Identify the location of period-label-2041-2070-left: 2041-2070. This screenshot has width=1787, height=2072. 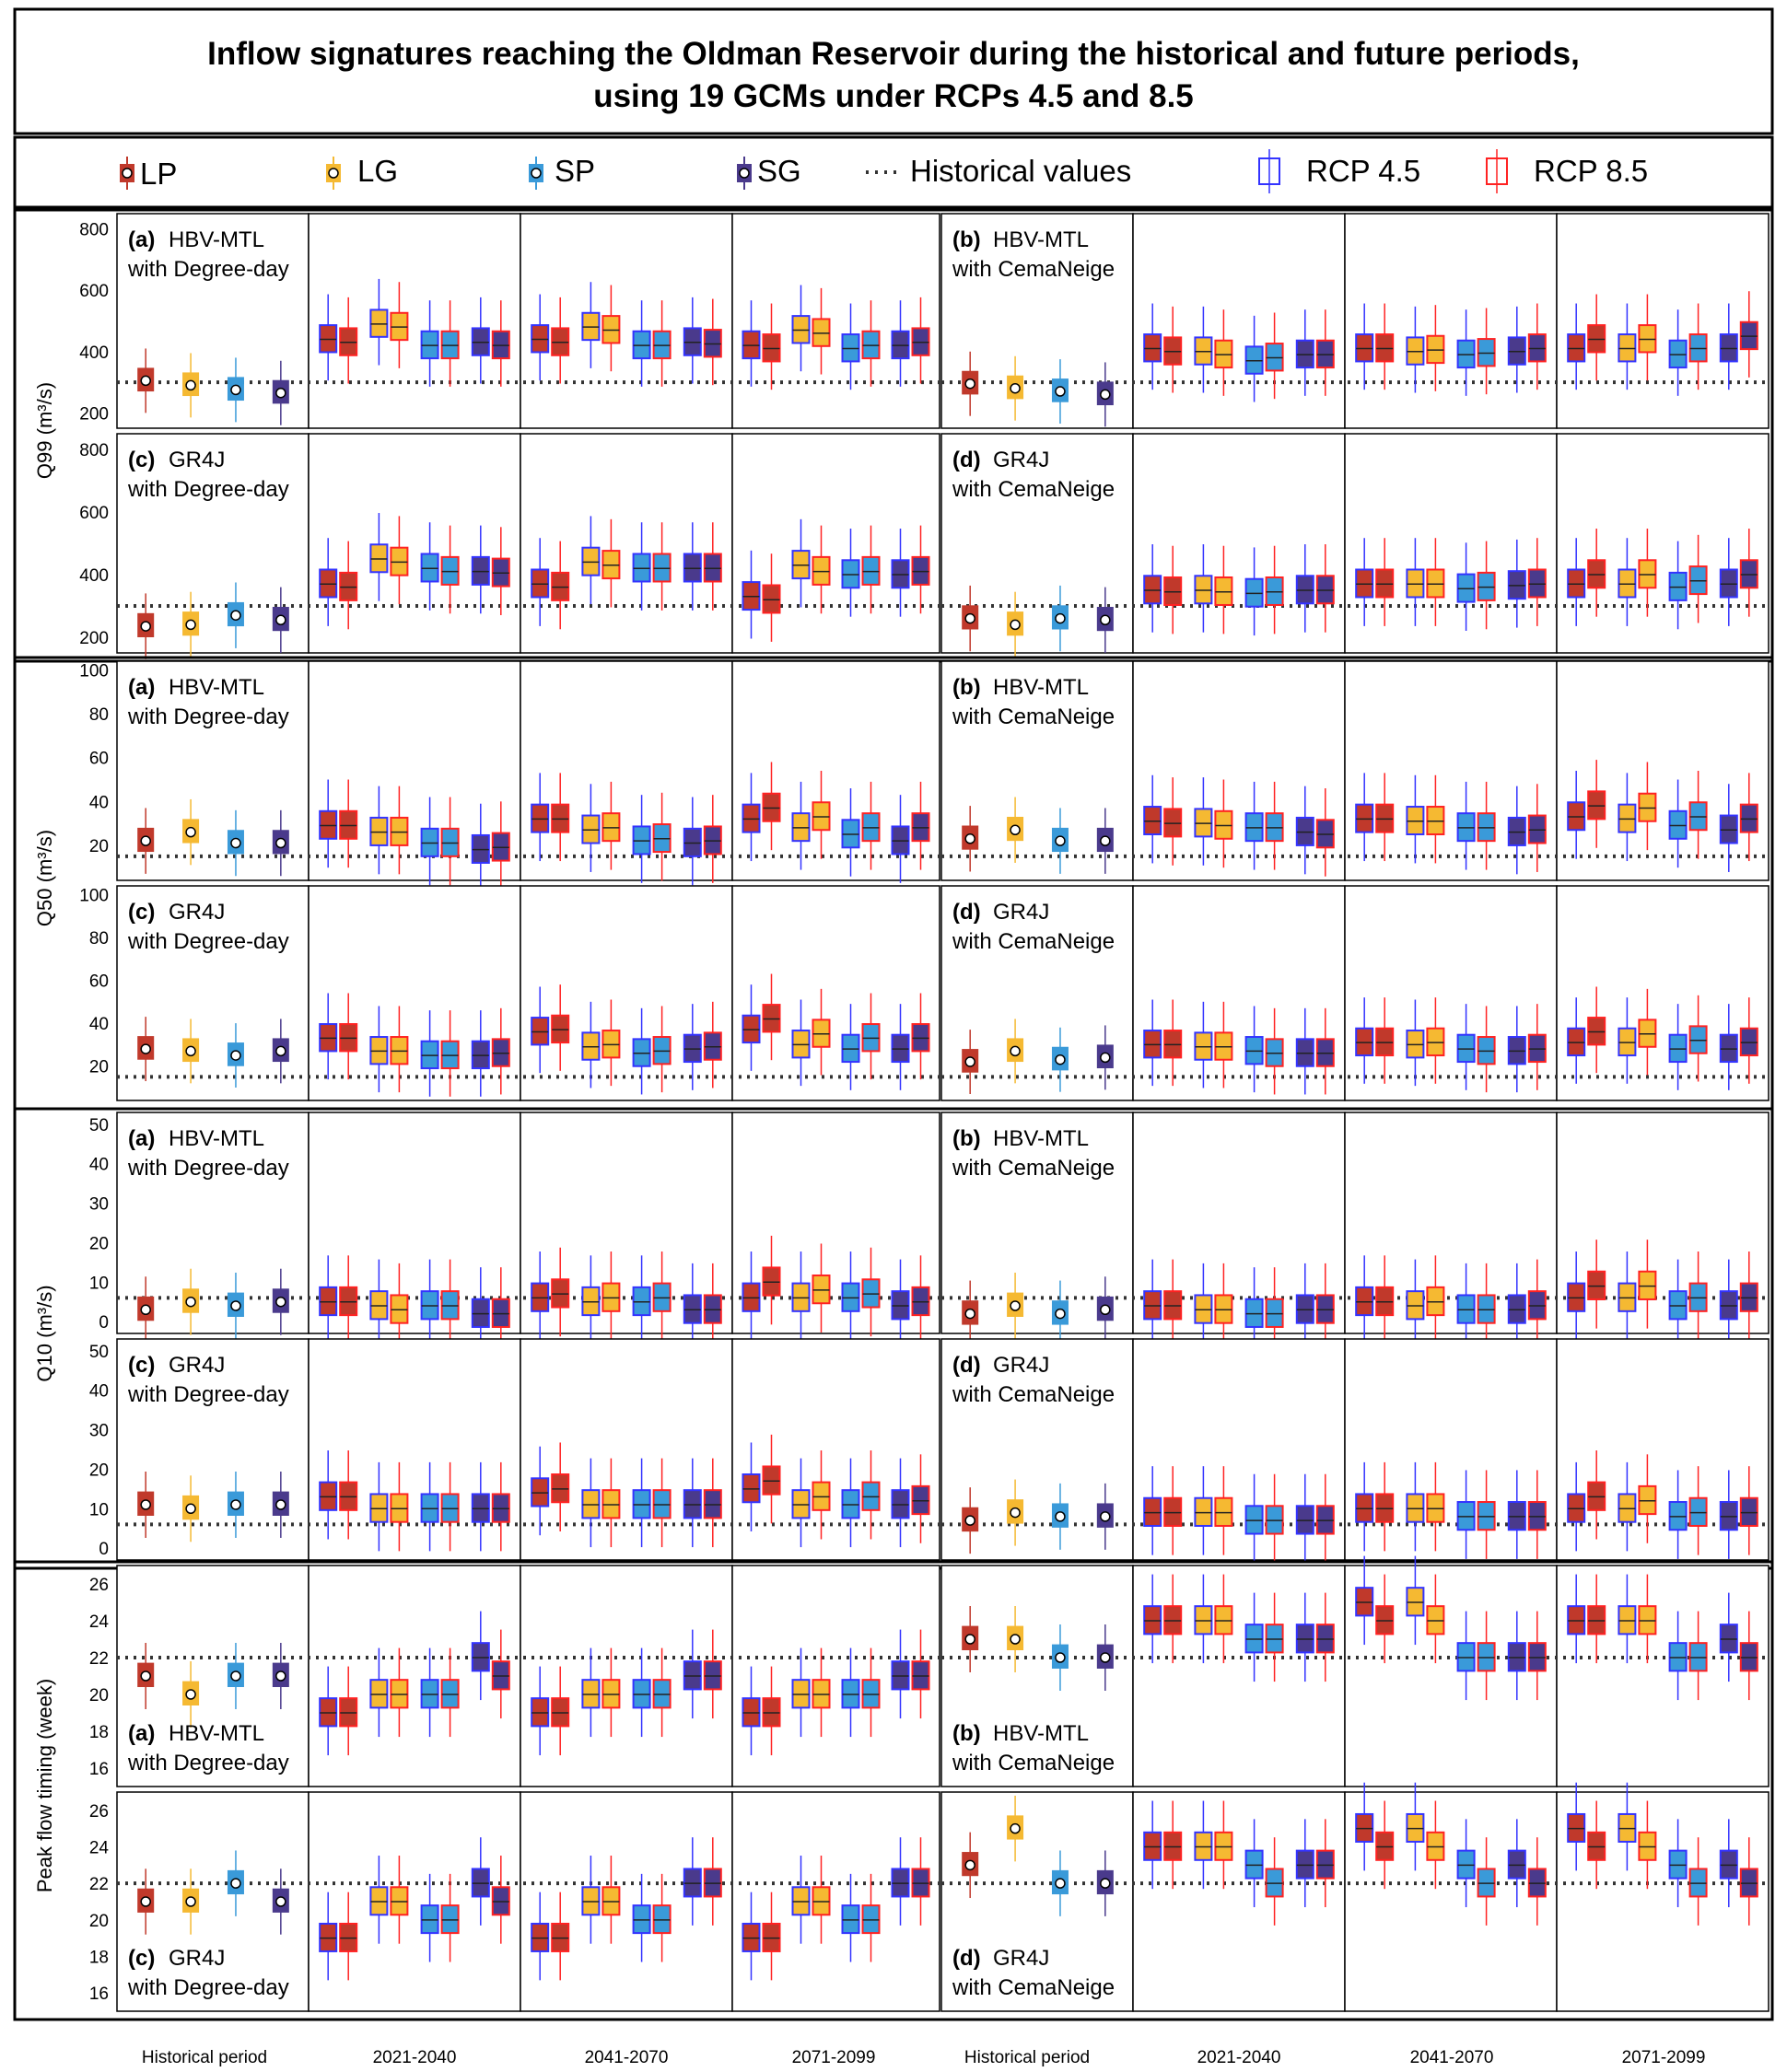
(627, 2057).